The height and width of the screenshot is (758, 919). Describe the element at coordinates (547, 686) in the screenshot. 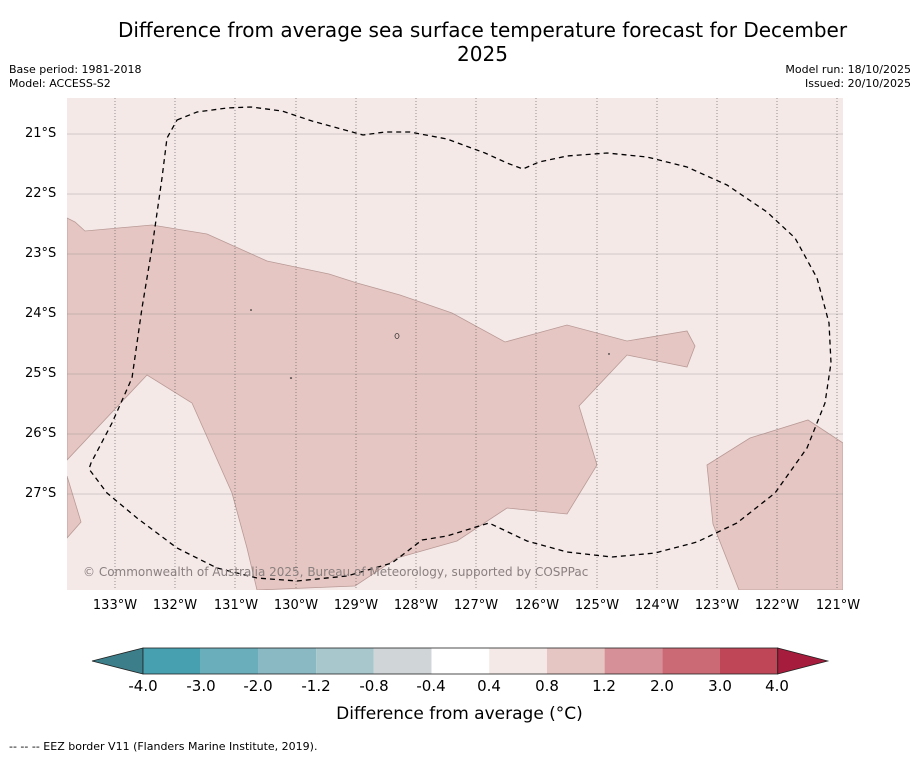

I see `colorbar-tick: 0.8` at that location.